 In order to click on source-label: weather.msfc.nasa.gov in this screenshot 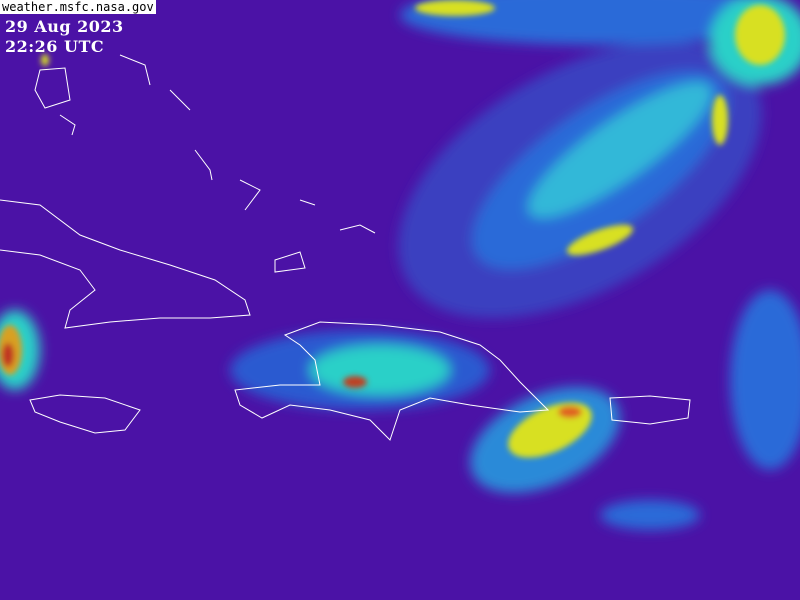, I will do `click(78, 7)`.